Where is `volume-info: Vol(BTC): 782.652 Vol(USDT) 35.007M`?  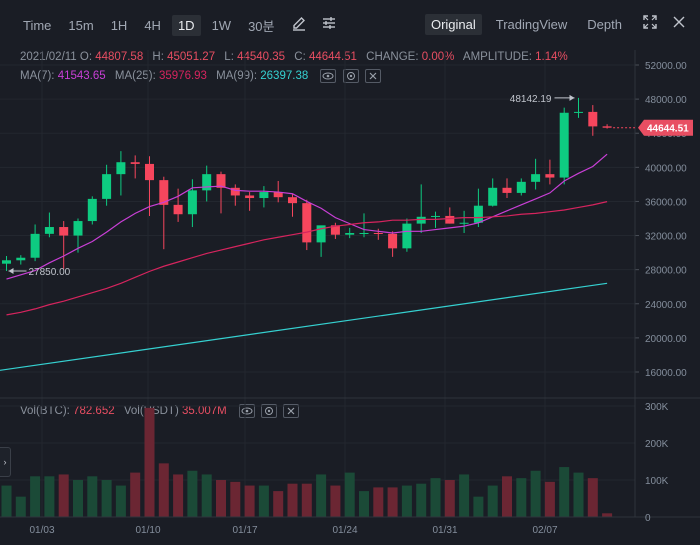 volume-info: Vol(BTC): 782.652 Vol(USDT) 35.007M is located at coordinates (160, 411).